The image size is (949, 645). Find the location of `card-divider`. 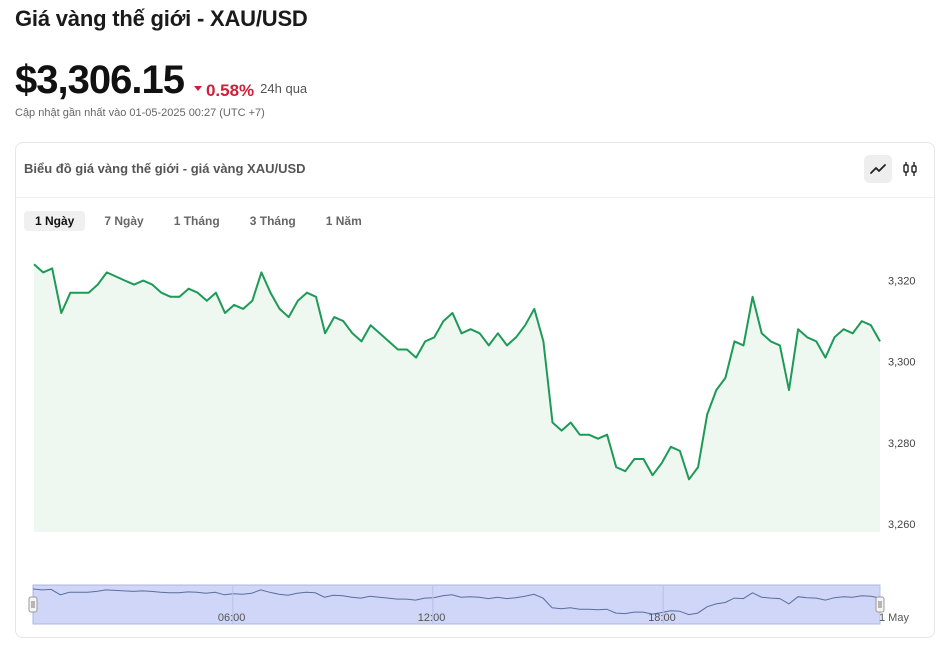

card-divider is located at coordinates (475, 197).